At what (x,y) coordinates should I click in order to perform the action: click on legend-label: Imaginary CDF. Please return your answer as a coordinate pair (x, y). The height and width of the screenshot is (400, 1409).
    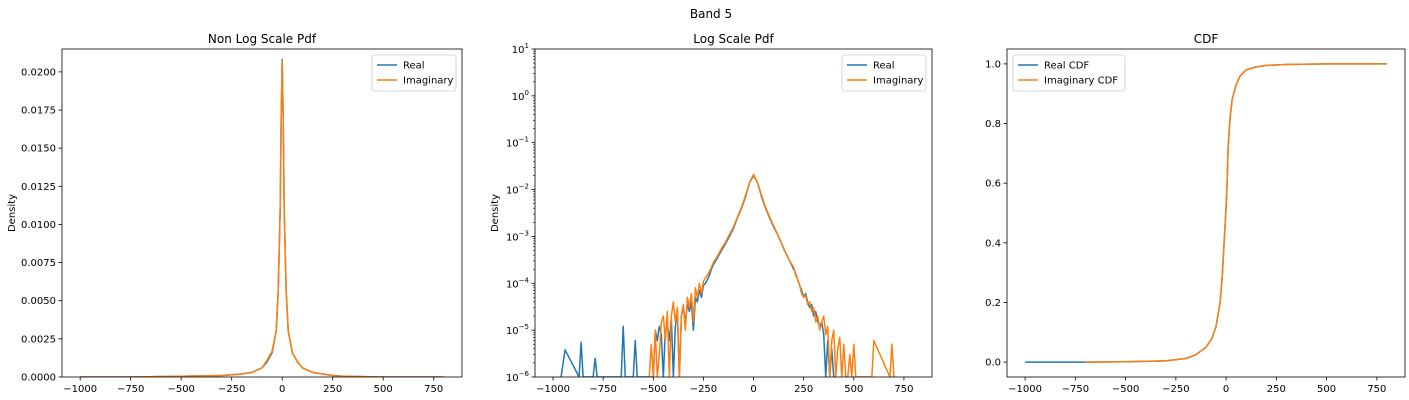
    Looking at the image, I should click on (1081, 81).